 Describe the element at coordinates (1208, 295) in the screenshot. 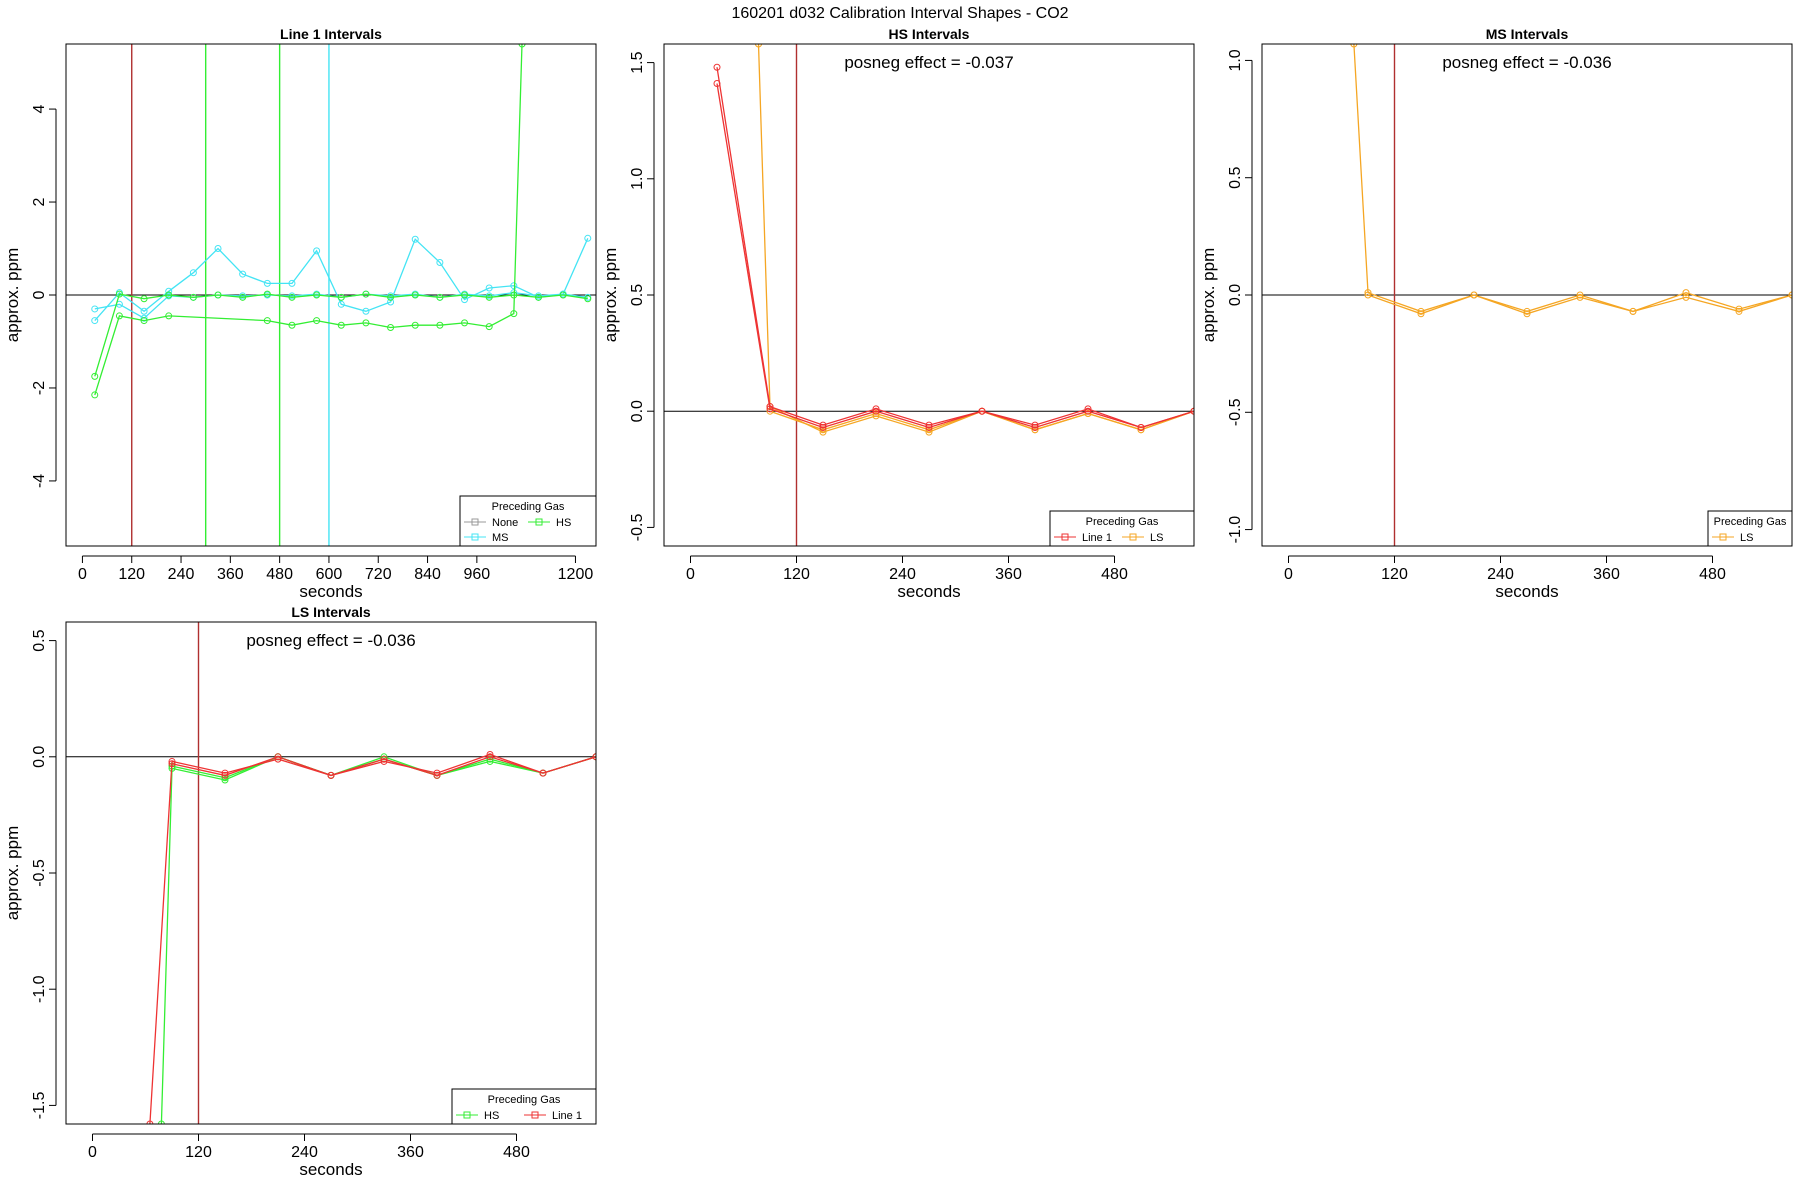

I see `y-axis-label: approx. ppm` at that location.